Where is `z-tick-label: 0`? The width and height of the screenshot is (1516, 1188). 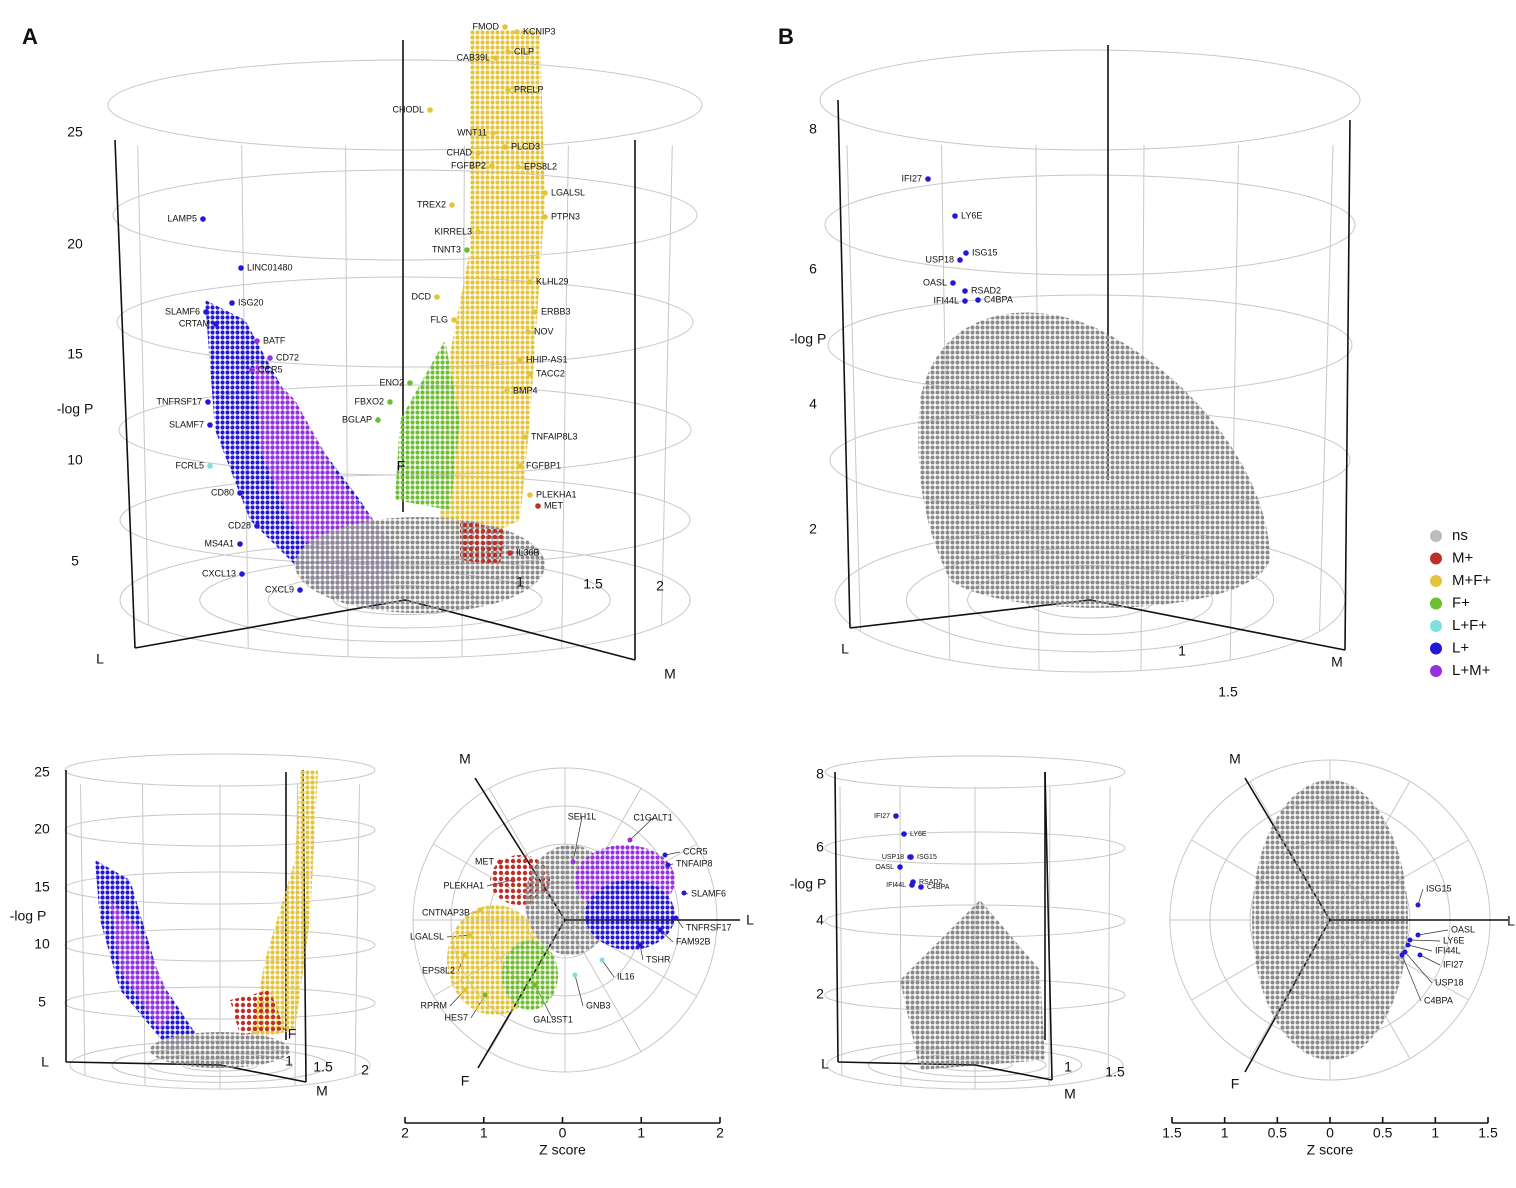 z-tick-label: 0 is located at coordinates (563, 1133).